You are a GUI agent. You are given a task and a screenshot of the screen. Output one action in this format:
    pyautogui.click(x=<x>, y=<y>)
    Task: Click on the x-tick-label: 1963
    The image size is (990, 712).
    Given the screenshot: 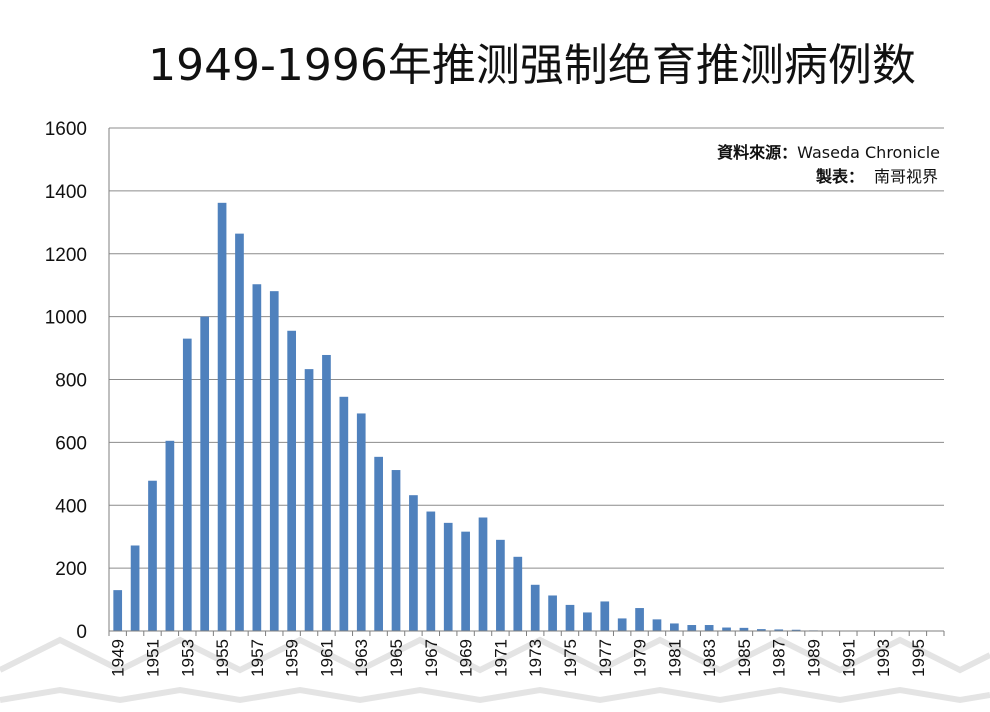 What is the action you would take?
    pyautogui.click(x=361, y=658)
    